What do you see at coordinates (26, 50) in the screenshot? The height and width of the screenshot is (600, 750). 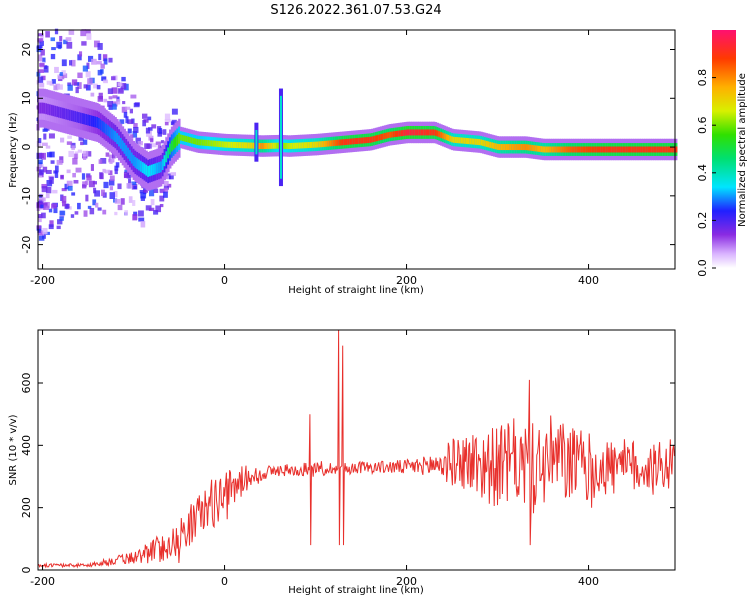 I see `y-tick-label: 20` at bounding box center [26, 50].